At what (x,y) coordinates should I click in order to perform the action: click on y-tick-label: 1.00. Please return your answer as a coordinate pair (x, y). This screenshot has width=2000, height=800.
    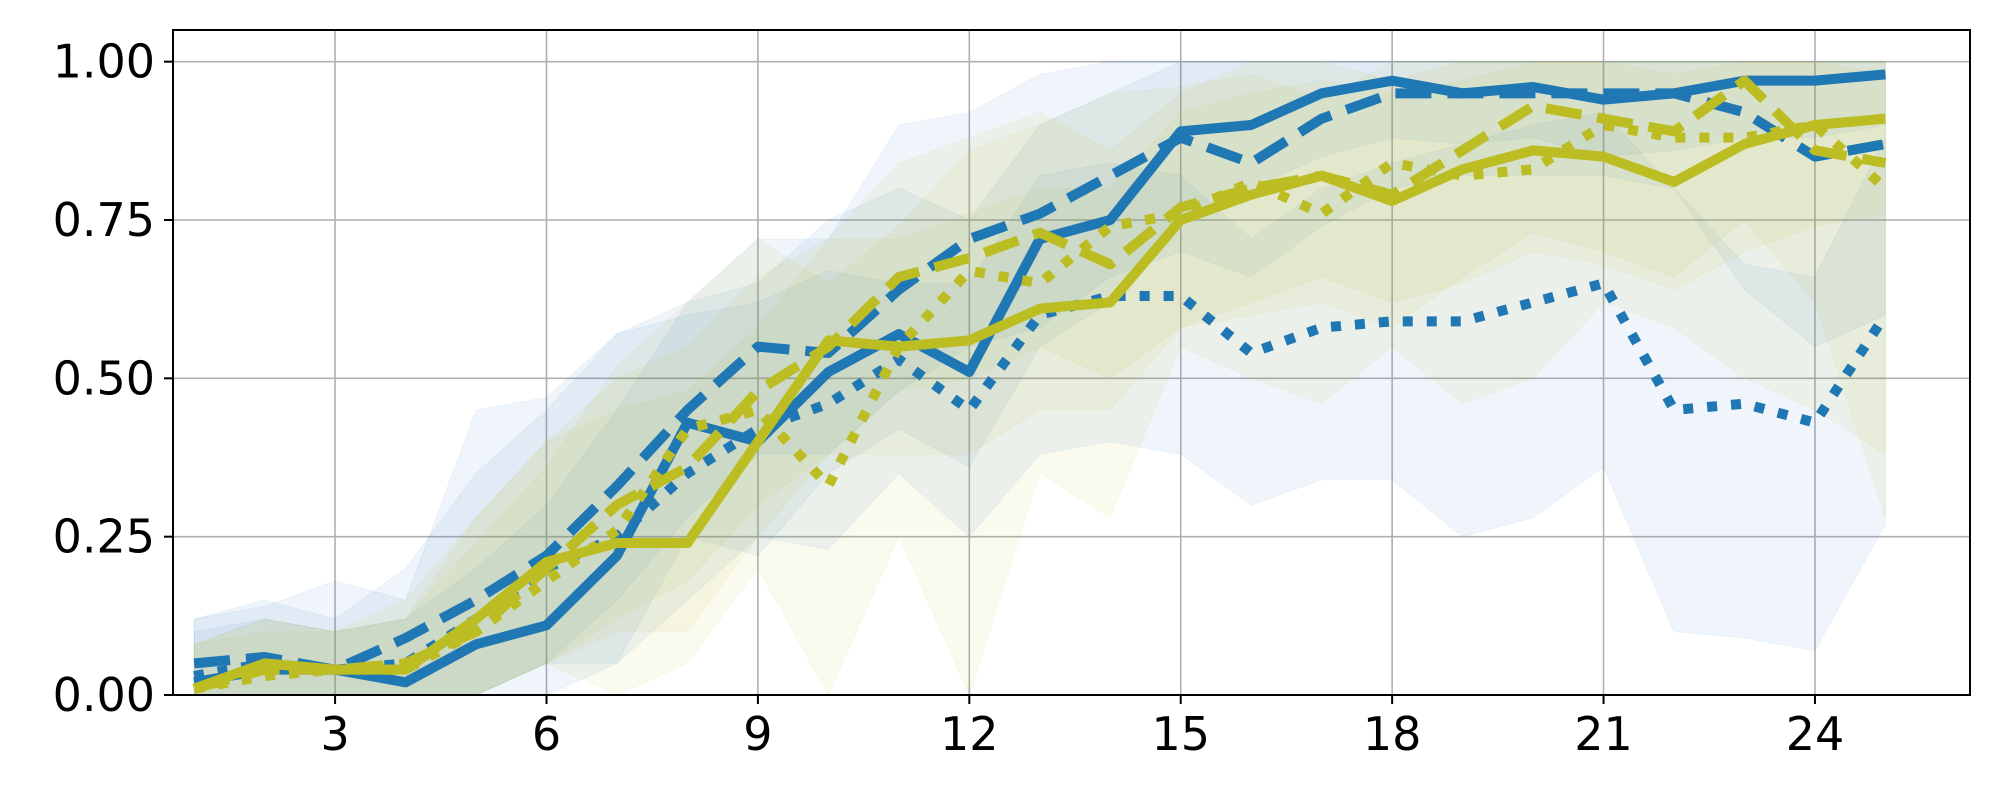
    Looking at the image, I should click on (104, 62).